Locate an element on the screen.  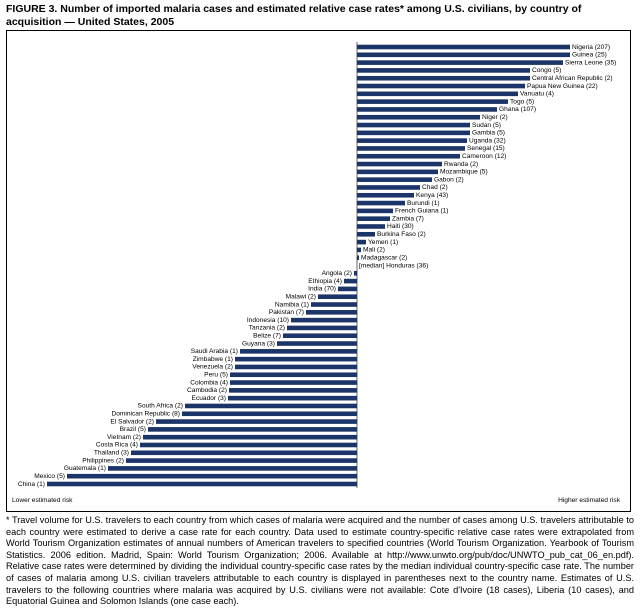
category-label: Cambodia (2) is located at coordinates (207, 390).